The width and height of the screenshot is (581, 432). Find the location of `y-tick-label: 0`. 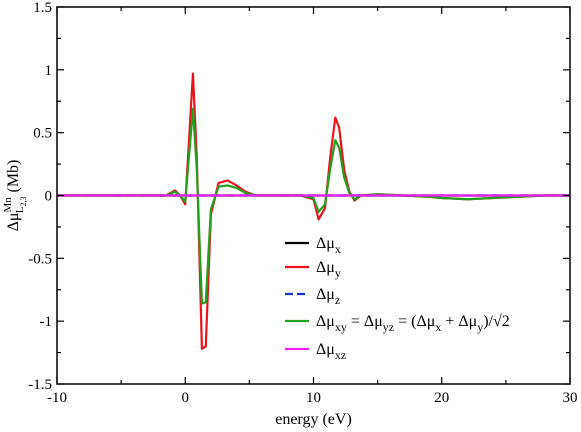

y-tick-label: 0 is located at coordinates (49, 197).